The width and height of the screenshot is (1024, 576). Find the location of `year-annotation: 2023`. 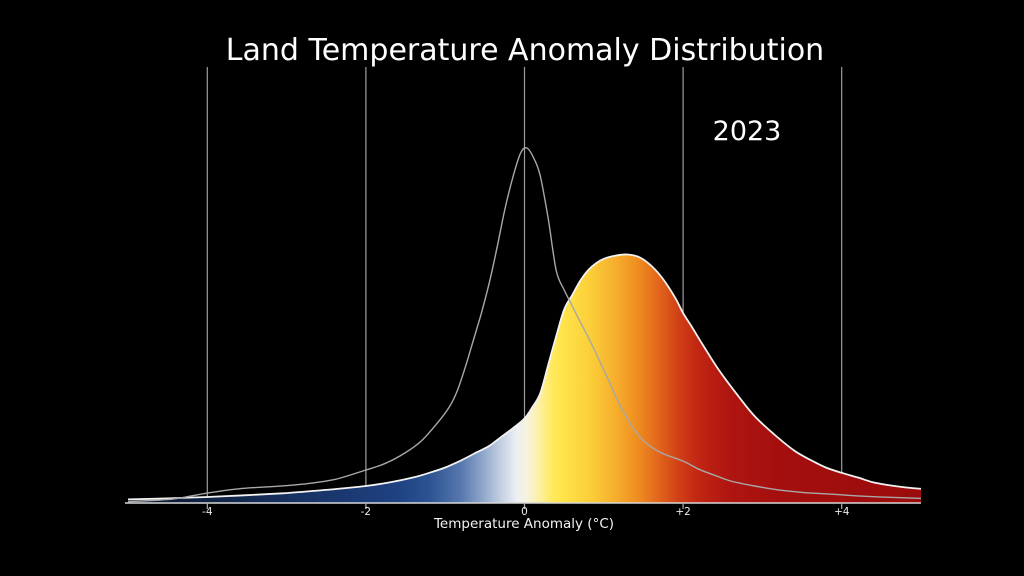

year-annotation: 2023 is located at coordinates (747, 131).